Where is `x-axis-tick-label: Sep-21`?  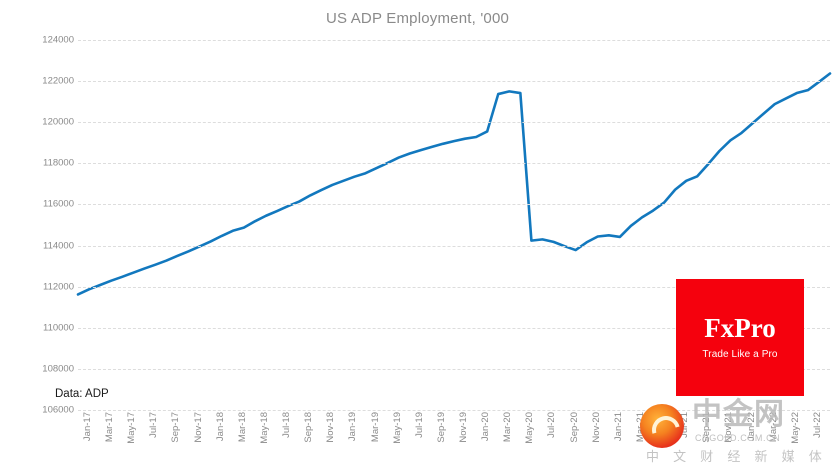
x-axis-tick-label: Sep-21 is located at coordinates (707, 427).